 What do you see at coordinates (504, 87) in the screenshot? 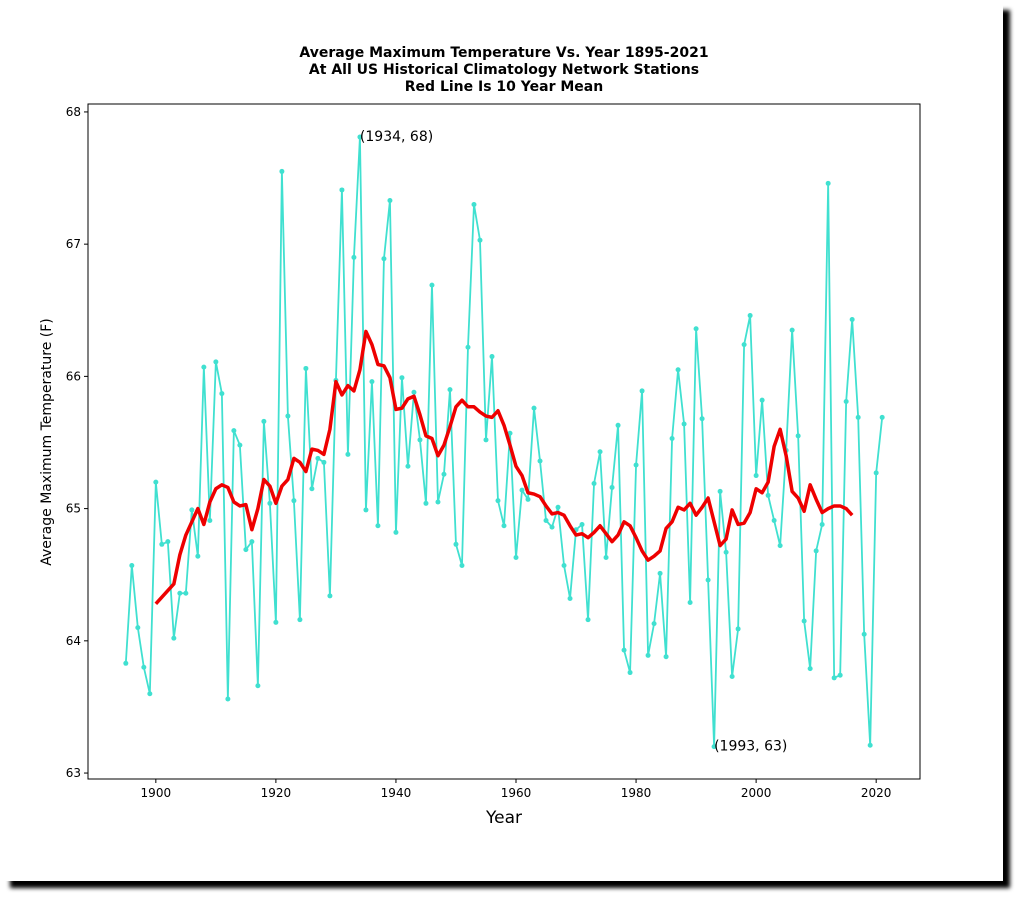
I see `chart-title: Red Line Is 10 Year Mean` at bounding box center [504, 87].